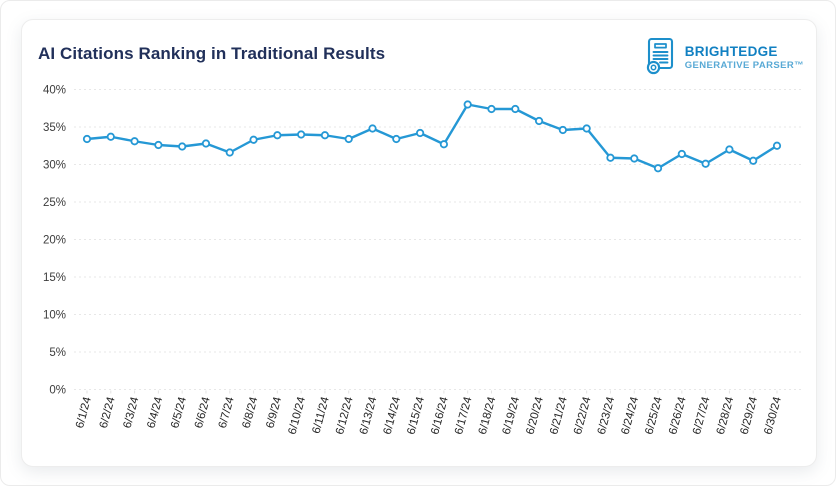 The width and height of the screenshot is (836, 486). I want to click on x-axis-tick-label: 6/15/24, so click(416, 415).